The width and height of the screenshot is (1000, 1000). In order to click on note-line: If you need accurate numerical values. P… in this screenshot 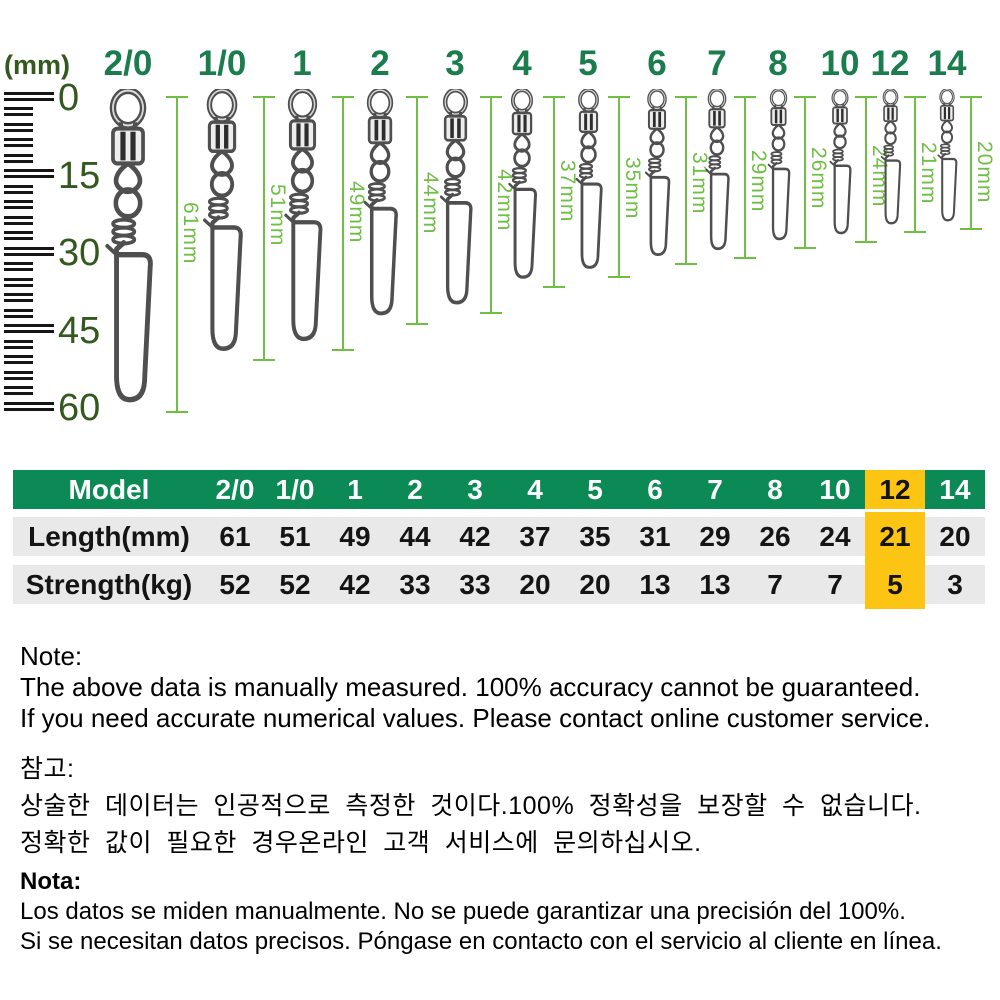, I will do `click(475, 718)`.